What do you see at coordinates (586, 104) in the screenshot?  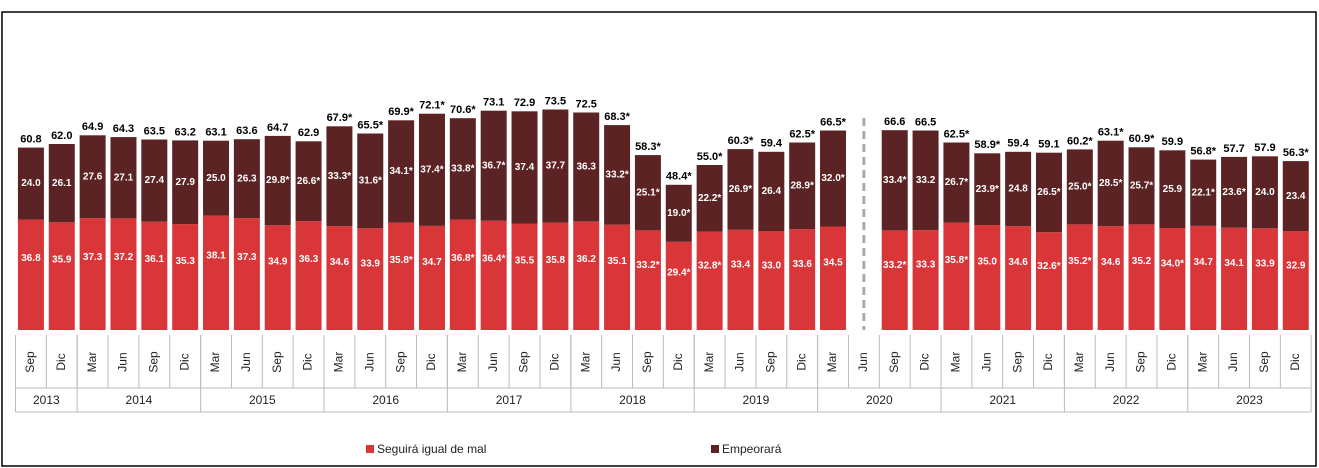 I see `total-label: 72.5` at bounding box center [586, 104].